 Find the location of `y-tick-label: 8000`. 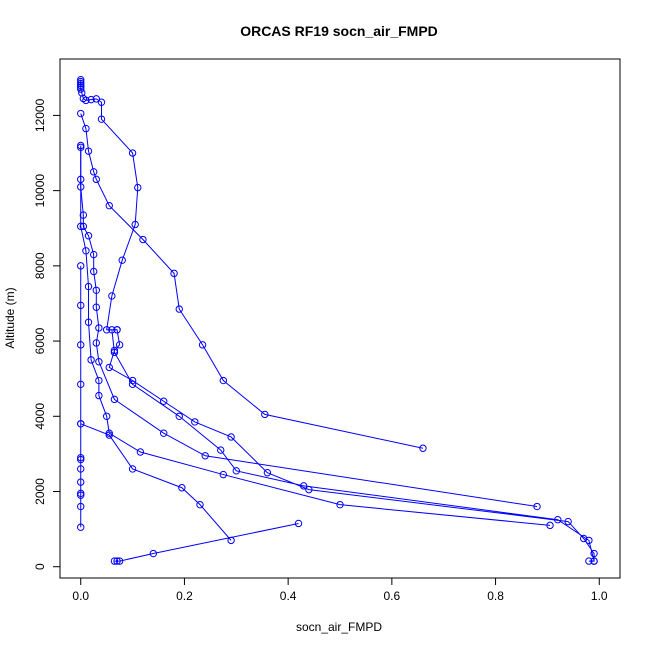

y-tick-label: 8000 is located at coordinates (40, 265).